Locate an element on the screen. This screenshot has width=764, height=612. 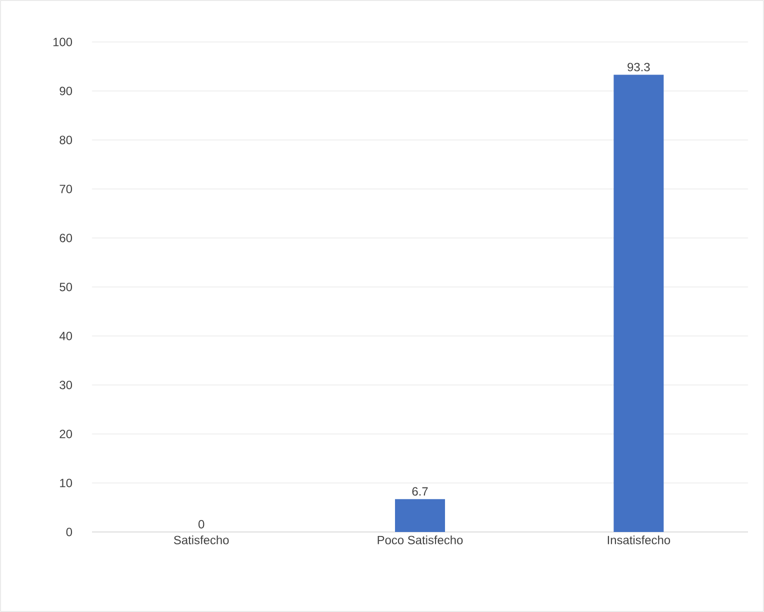
y-tick-label: 40 is located at coordinates (65, 336).